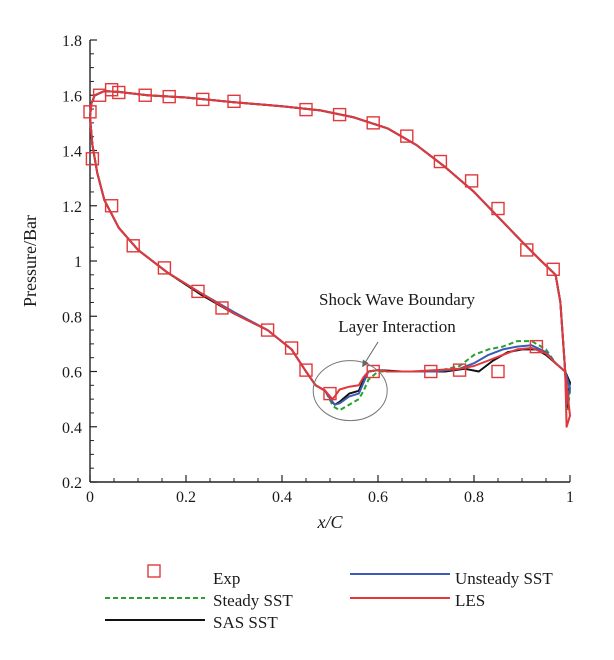  Describe the element at coordinates (72, 152) in the screenshot. I see `y-tick-label: 1.4` at that location.